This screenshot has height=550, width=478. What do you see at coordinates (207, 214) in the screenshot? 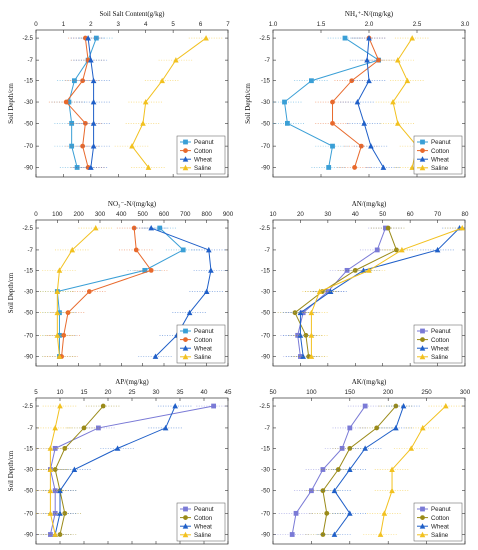
I see `x-tick-label: 800` at bounding box center [207, 214].